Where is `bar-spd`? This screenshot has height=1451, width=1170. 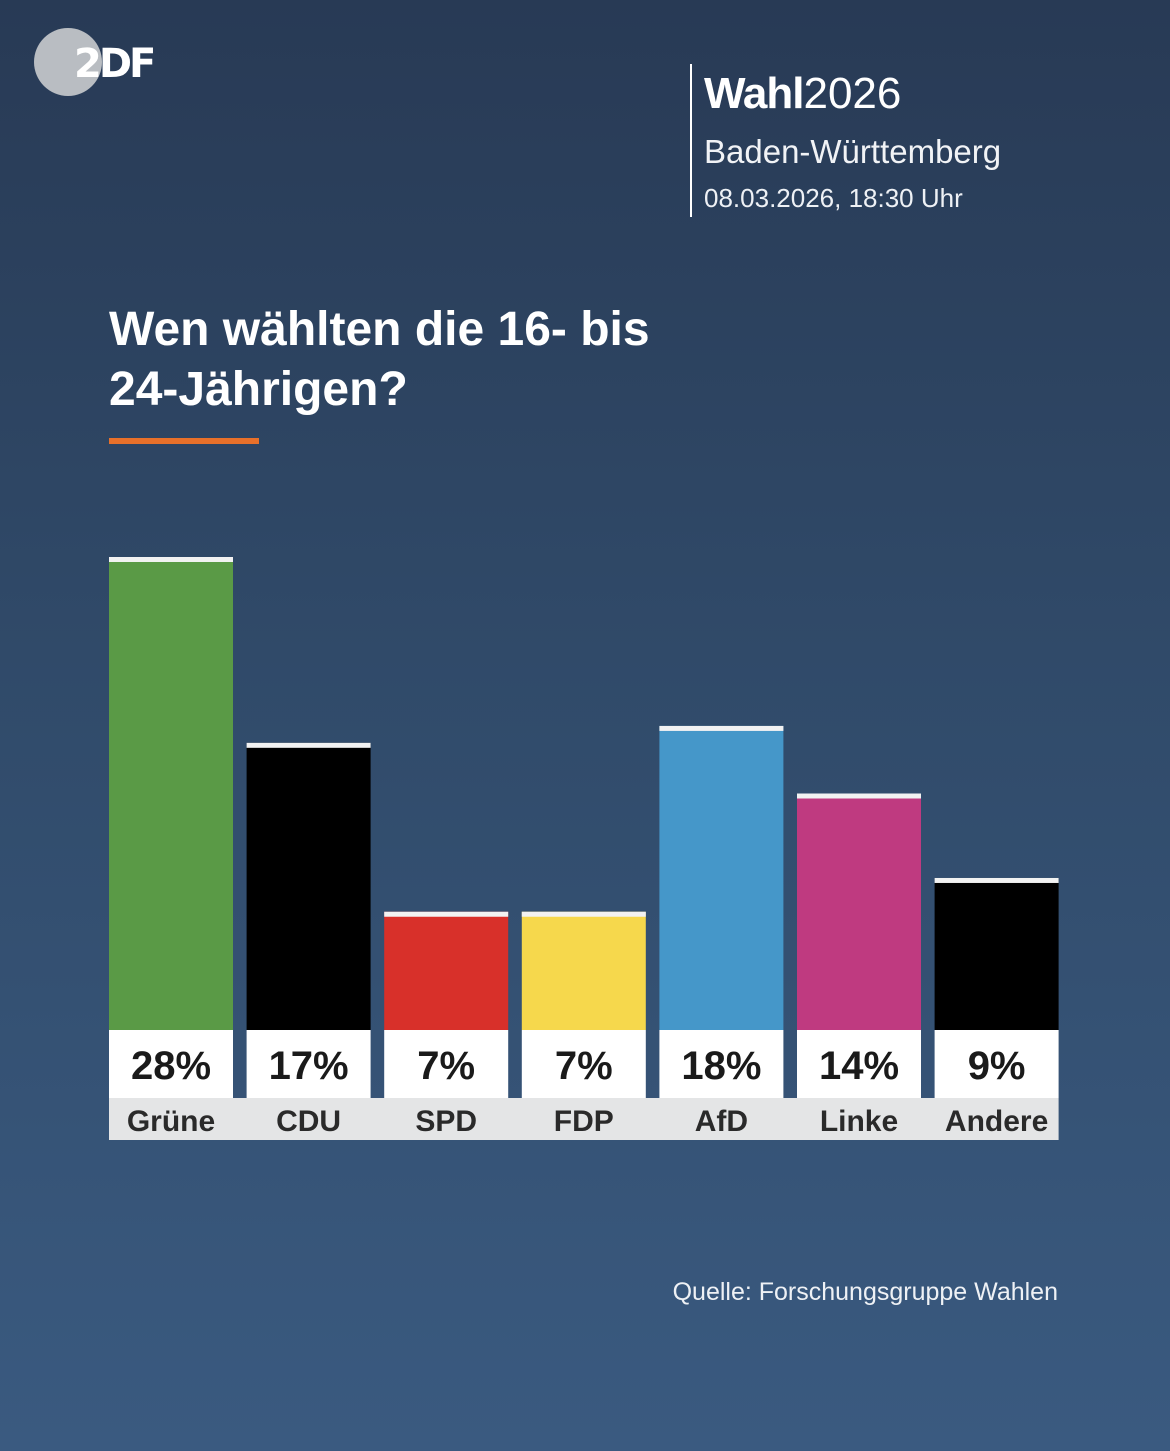
bar-spd is located at coordinates (446, 970).